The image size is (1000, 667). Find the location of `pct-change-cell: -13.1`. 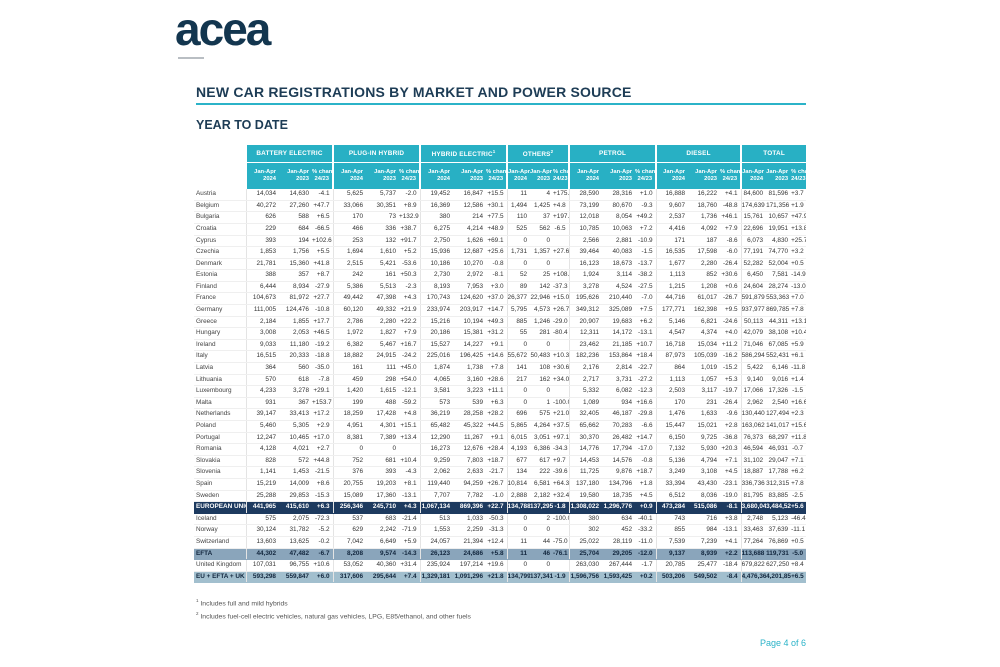

pct-change-cell: -13.1 is located at coordinates (731, 530).